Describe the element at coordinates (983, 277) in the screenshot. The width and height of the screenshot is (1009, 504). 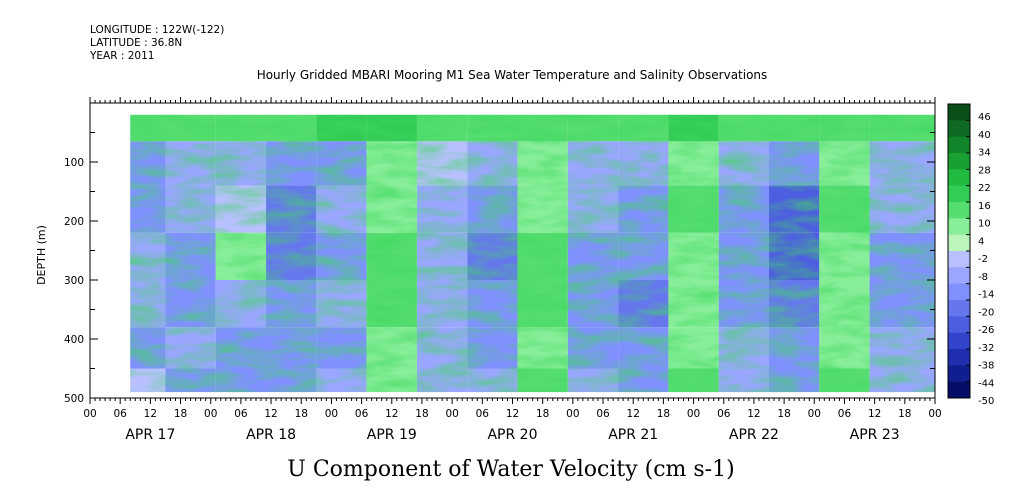
I see `colorbar-label: -8` at that location.